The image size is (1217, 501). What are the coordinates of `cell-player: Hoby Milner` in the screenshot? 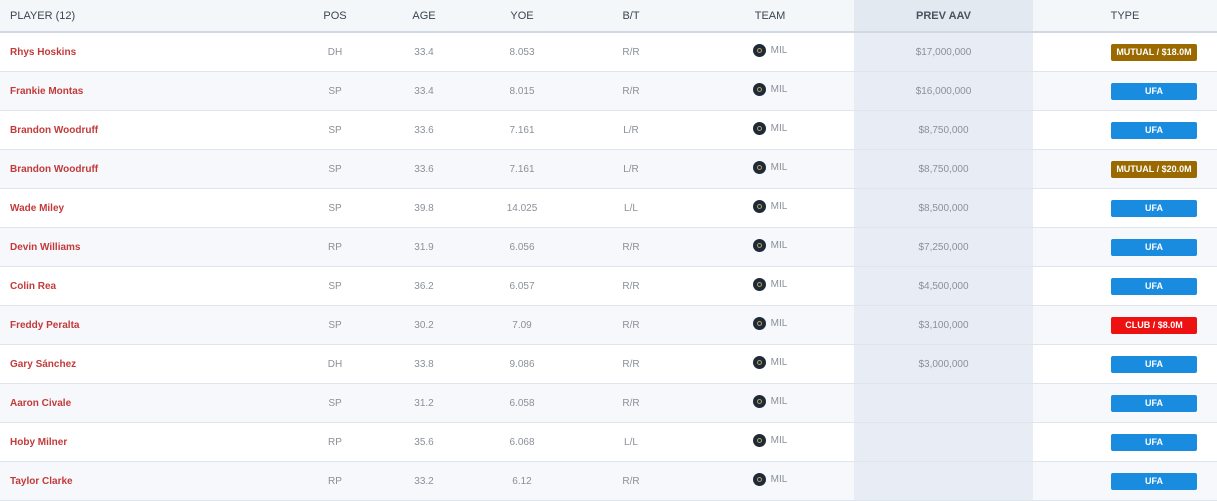 It's located at (145, 442).